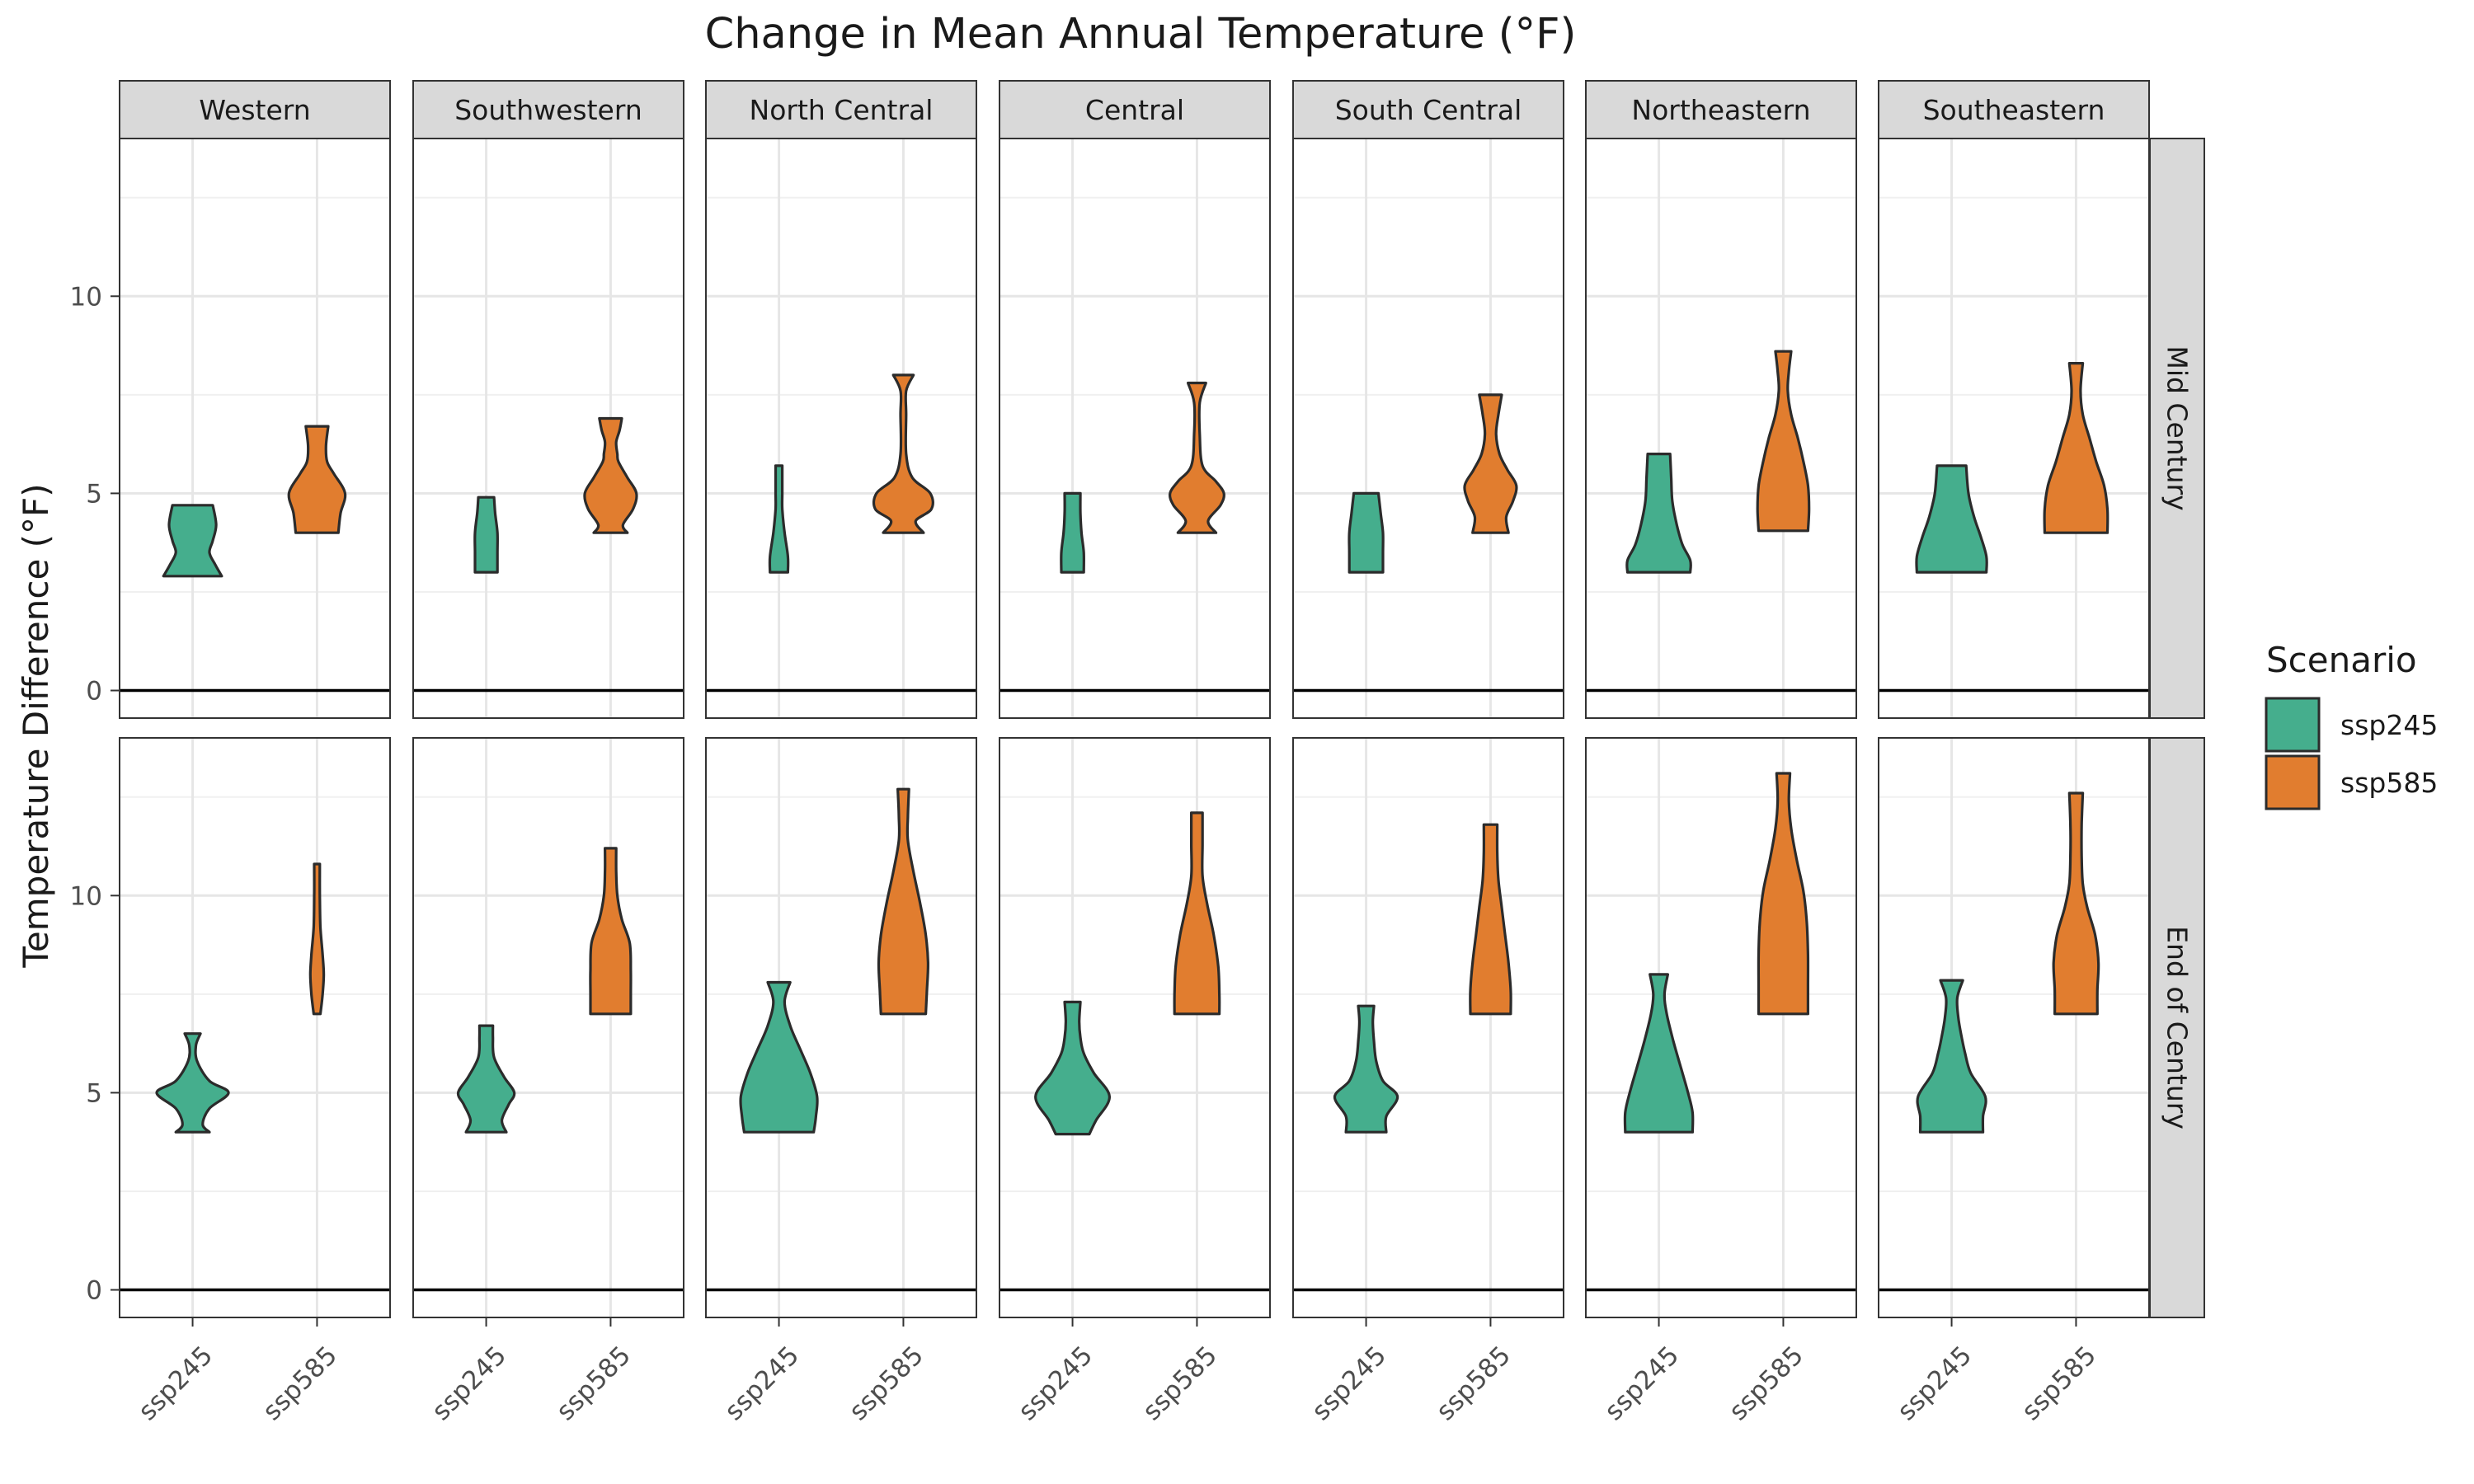  Describe the element at coordinates (2389, 783) in the screenshot. I see `legend-label-ssp585: ssp585` at that location.